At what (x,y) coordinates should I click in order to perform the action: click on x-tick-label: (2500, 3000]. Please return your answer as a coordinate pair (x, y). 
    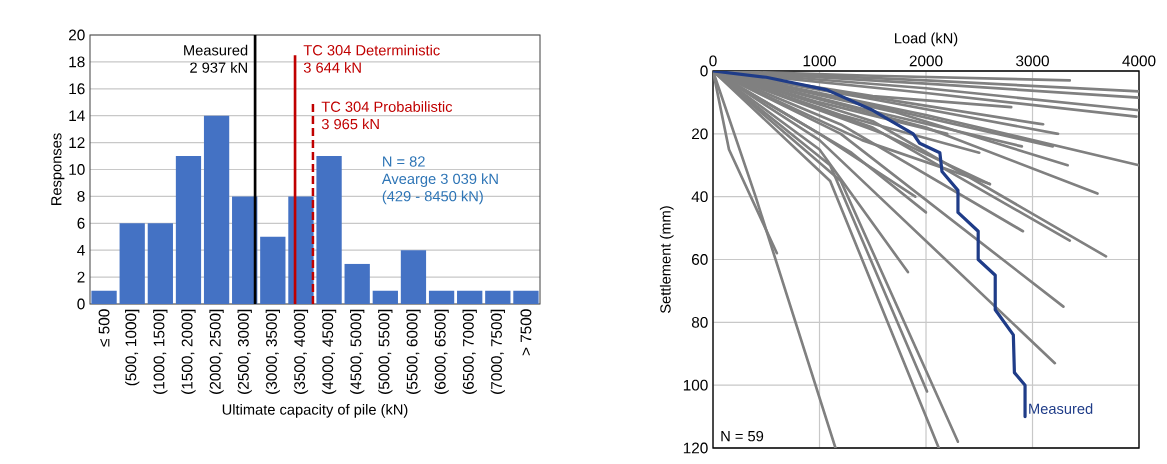
    Looking at the image, I should click on (244, 351).